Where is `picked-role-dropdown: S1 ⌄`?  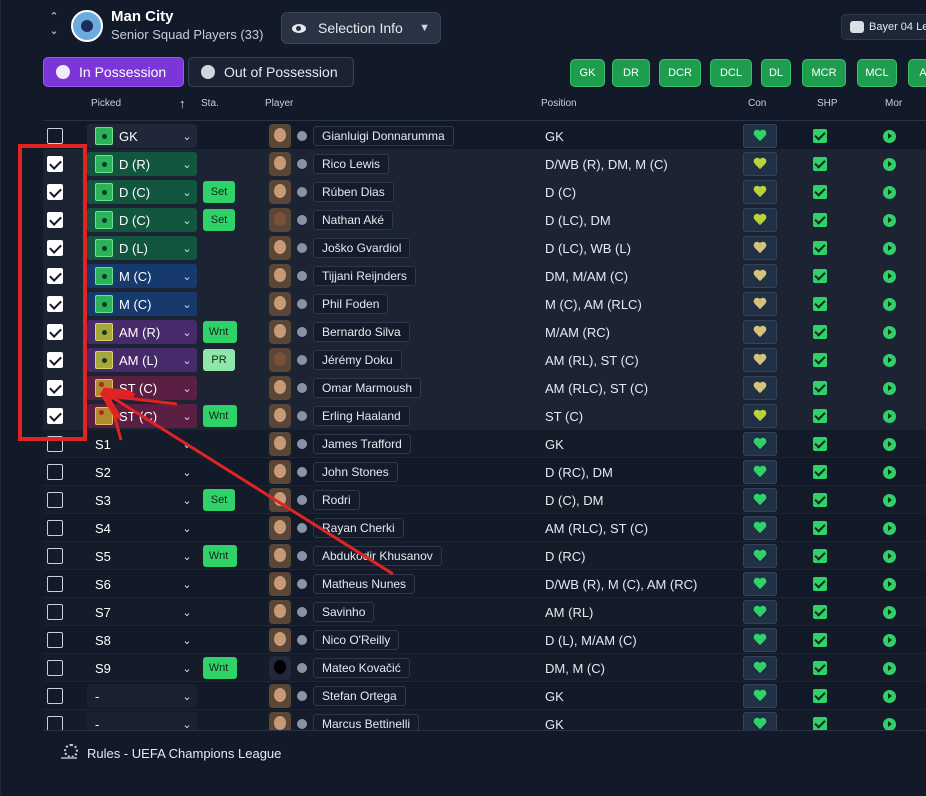 picked-role-dropdown: S1 ⌄ is located at coordinates (142, 444).